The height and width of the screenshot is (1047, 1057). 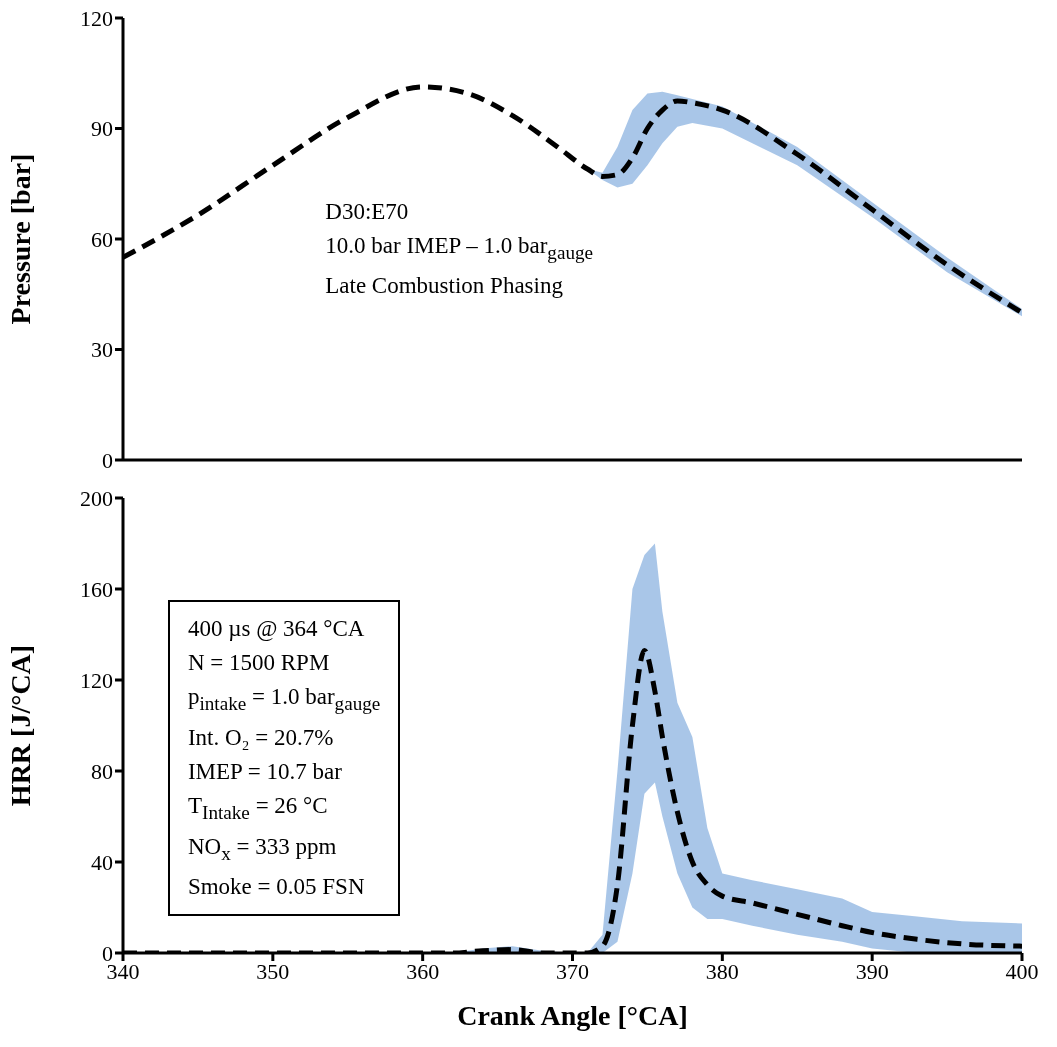 I want to click on annotation: Int. O₂ = 20.7%, so click(x=261, y=737).